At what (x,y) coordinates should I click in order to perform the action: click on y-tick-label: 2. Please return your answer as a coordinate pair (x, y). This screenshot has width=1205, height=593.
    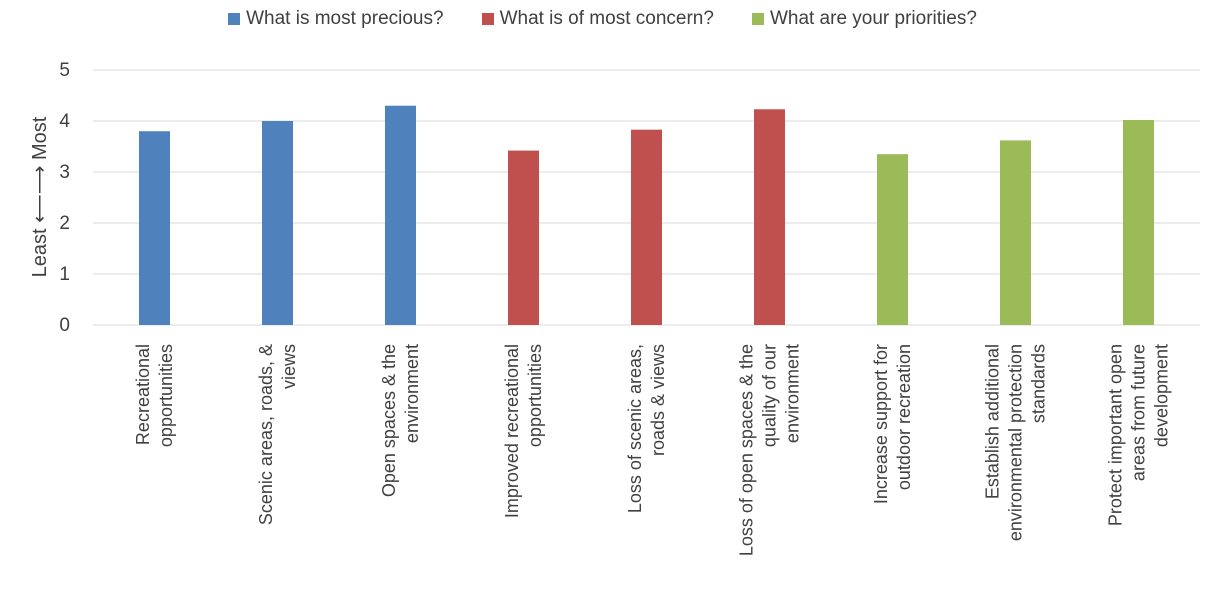
    Looking at the image, I should click on (64, 223).